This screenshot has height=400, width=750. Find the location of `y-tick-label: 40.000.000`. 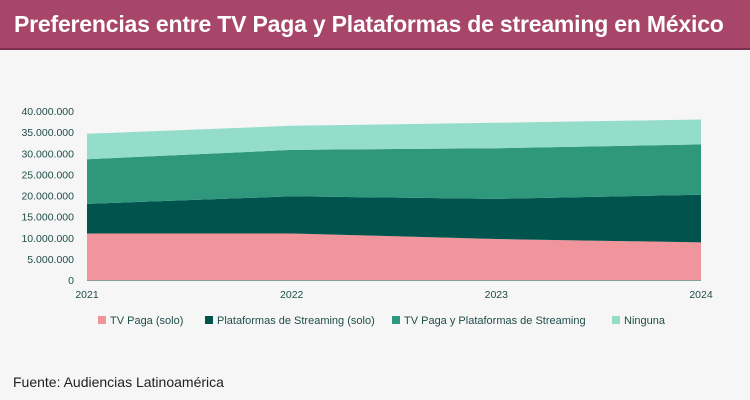

y-tick-label: 40.000.000 is located at coordinates (47, 112).